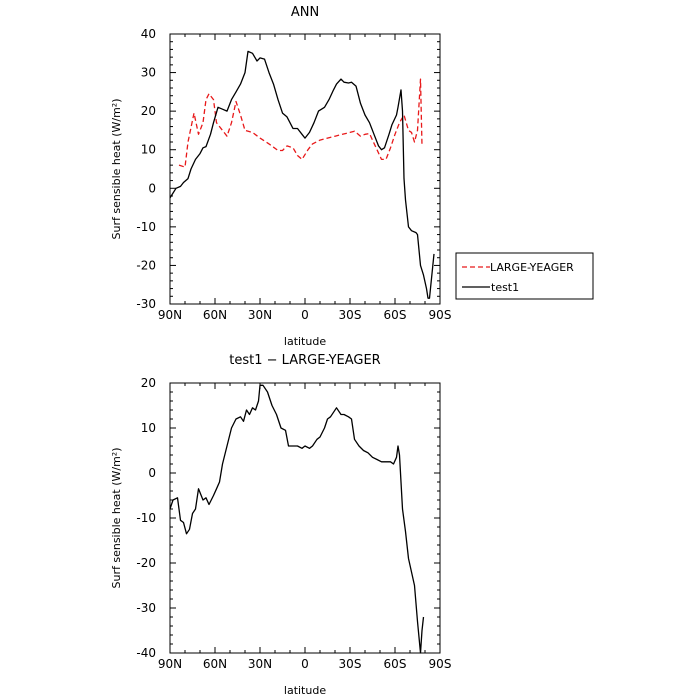 The height and width of the screenshot is (700, 700). Describe the element at coordinates (305, 12) in the screenshot. I see `panel1-title: ANN` at that location.